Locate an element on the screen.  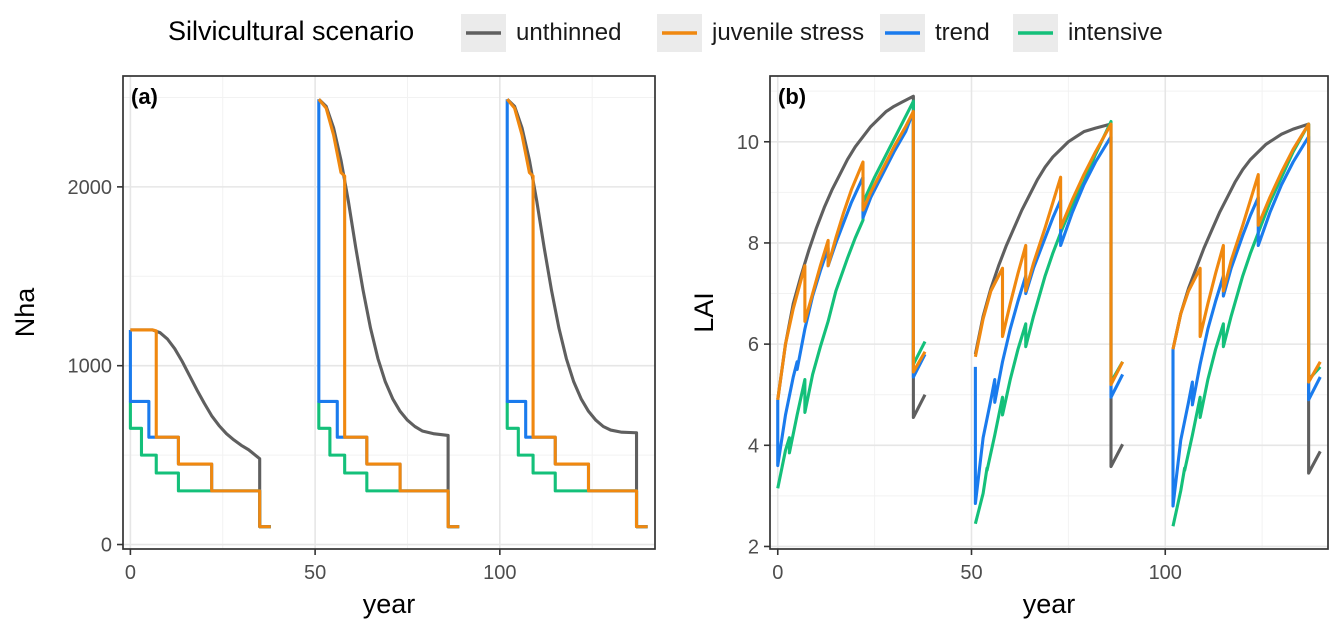
y-tick-label: 10 is located at coordinates (748, 143).